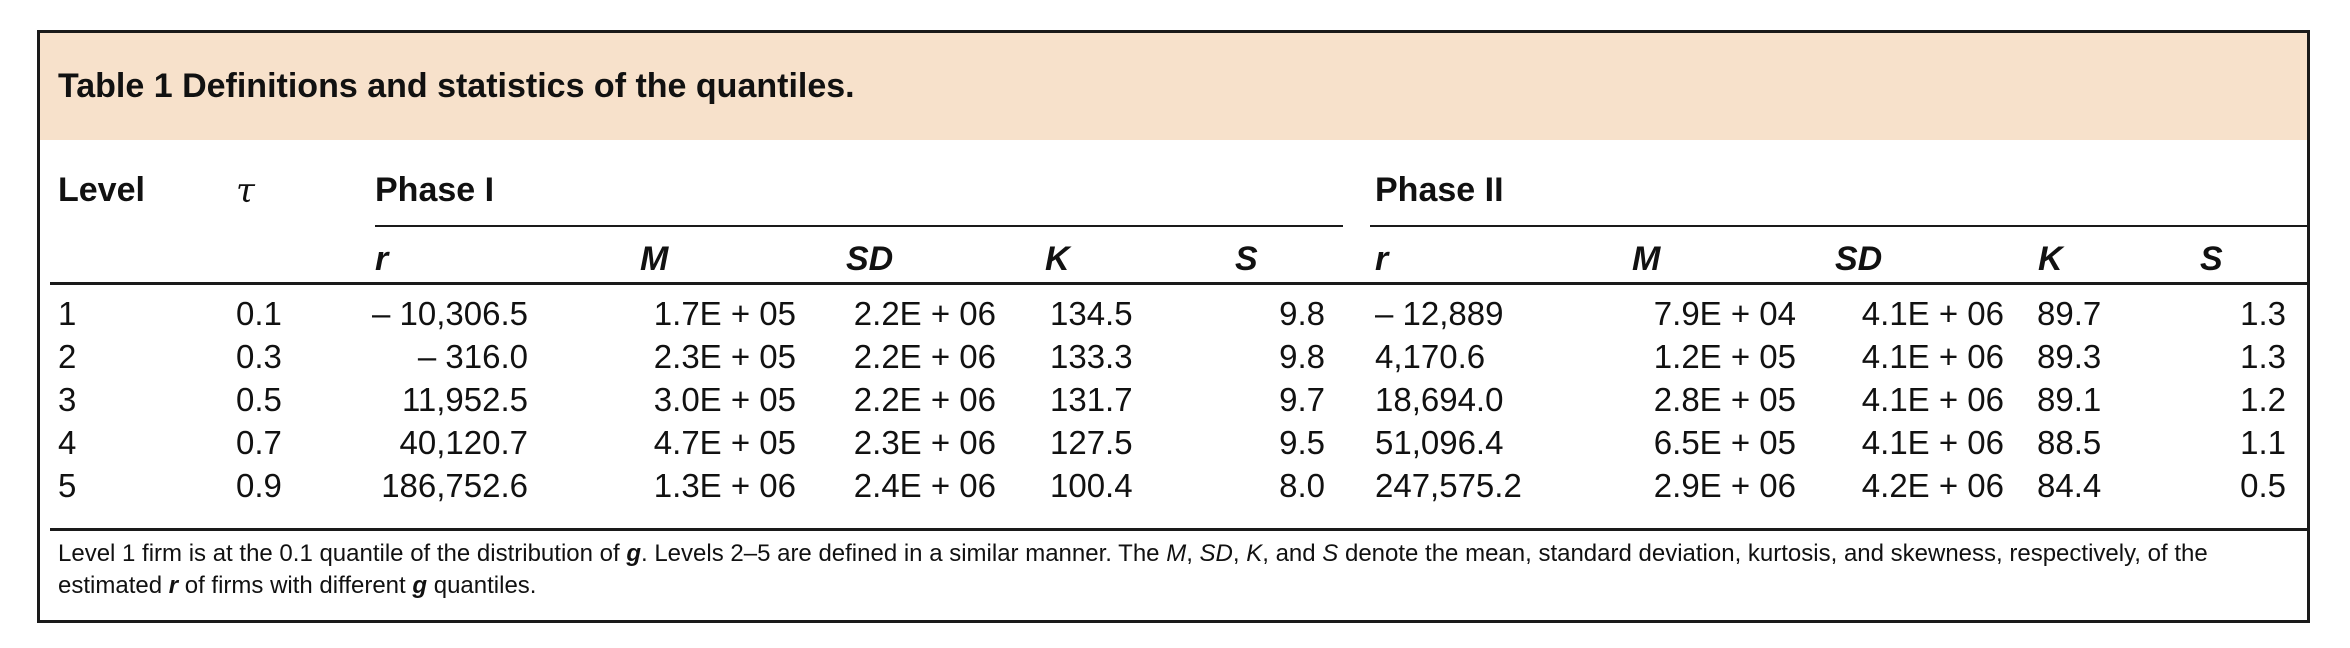 Image resolution: width=2350 pixels, height=648 pixels. Describe the element at coordinates (1180, 529) in the screenshot. I see `body-bottom-rule` at that location.